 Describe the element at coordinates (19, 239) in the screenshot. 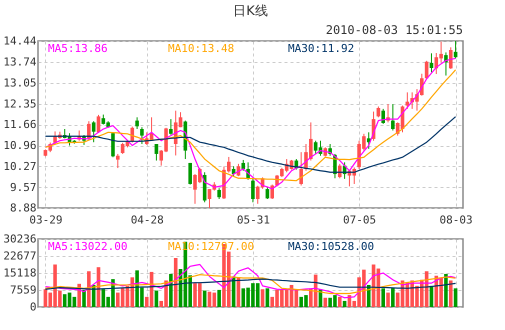

I see `y-tick-label: 30236` at that location.